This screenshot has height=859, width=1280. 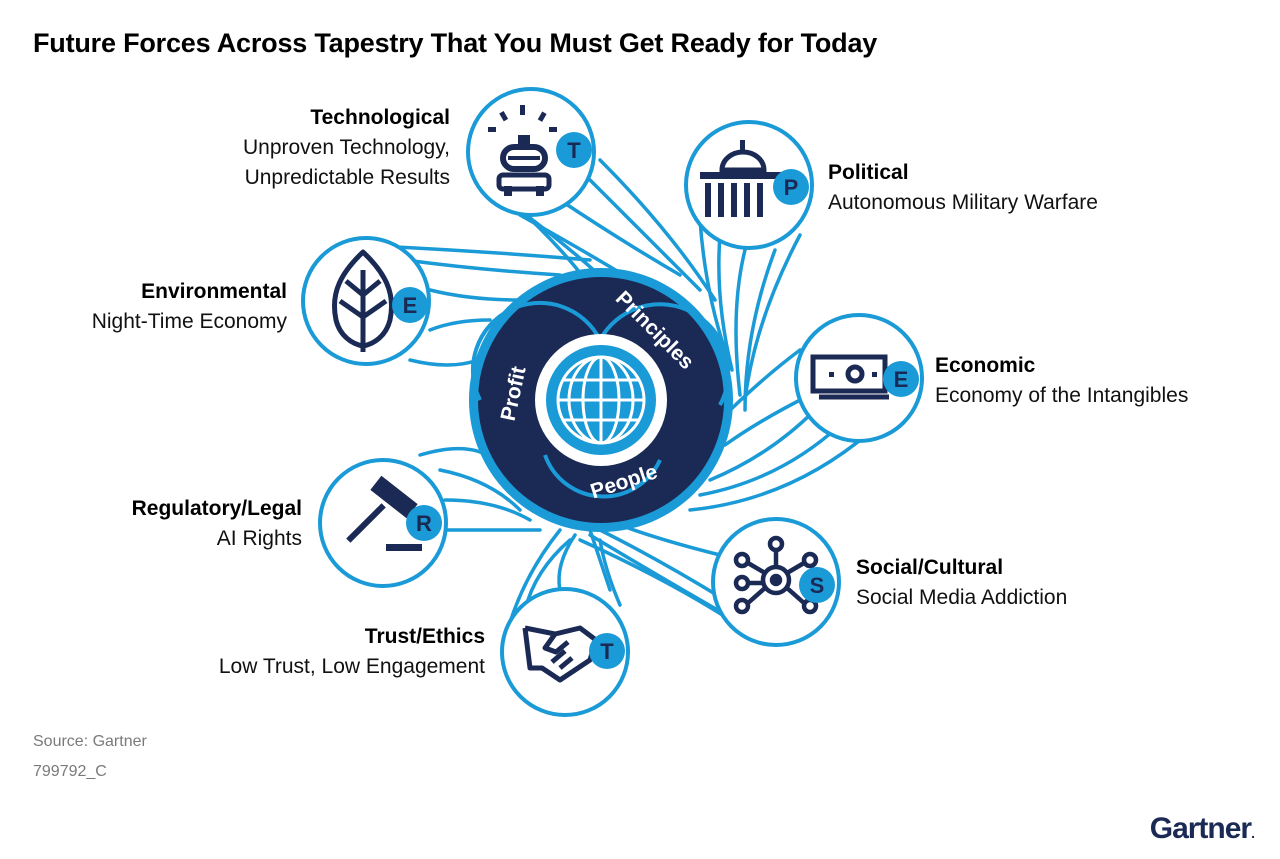 I want to click on force-letter-environmental: E, so click(x=410, y=305).